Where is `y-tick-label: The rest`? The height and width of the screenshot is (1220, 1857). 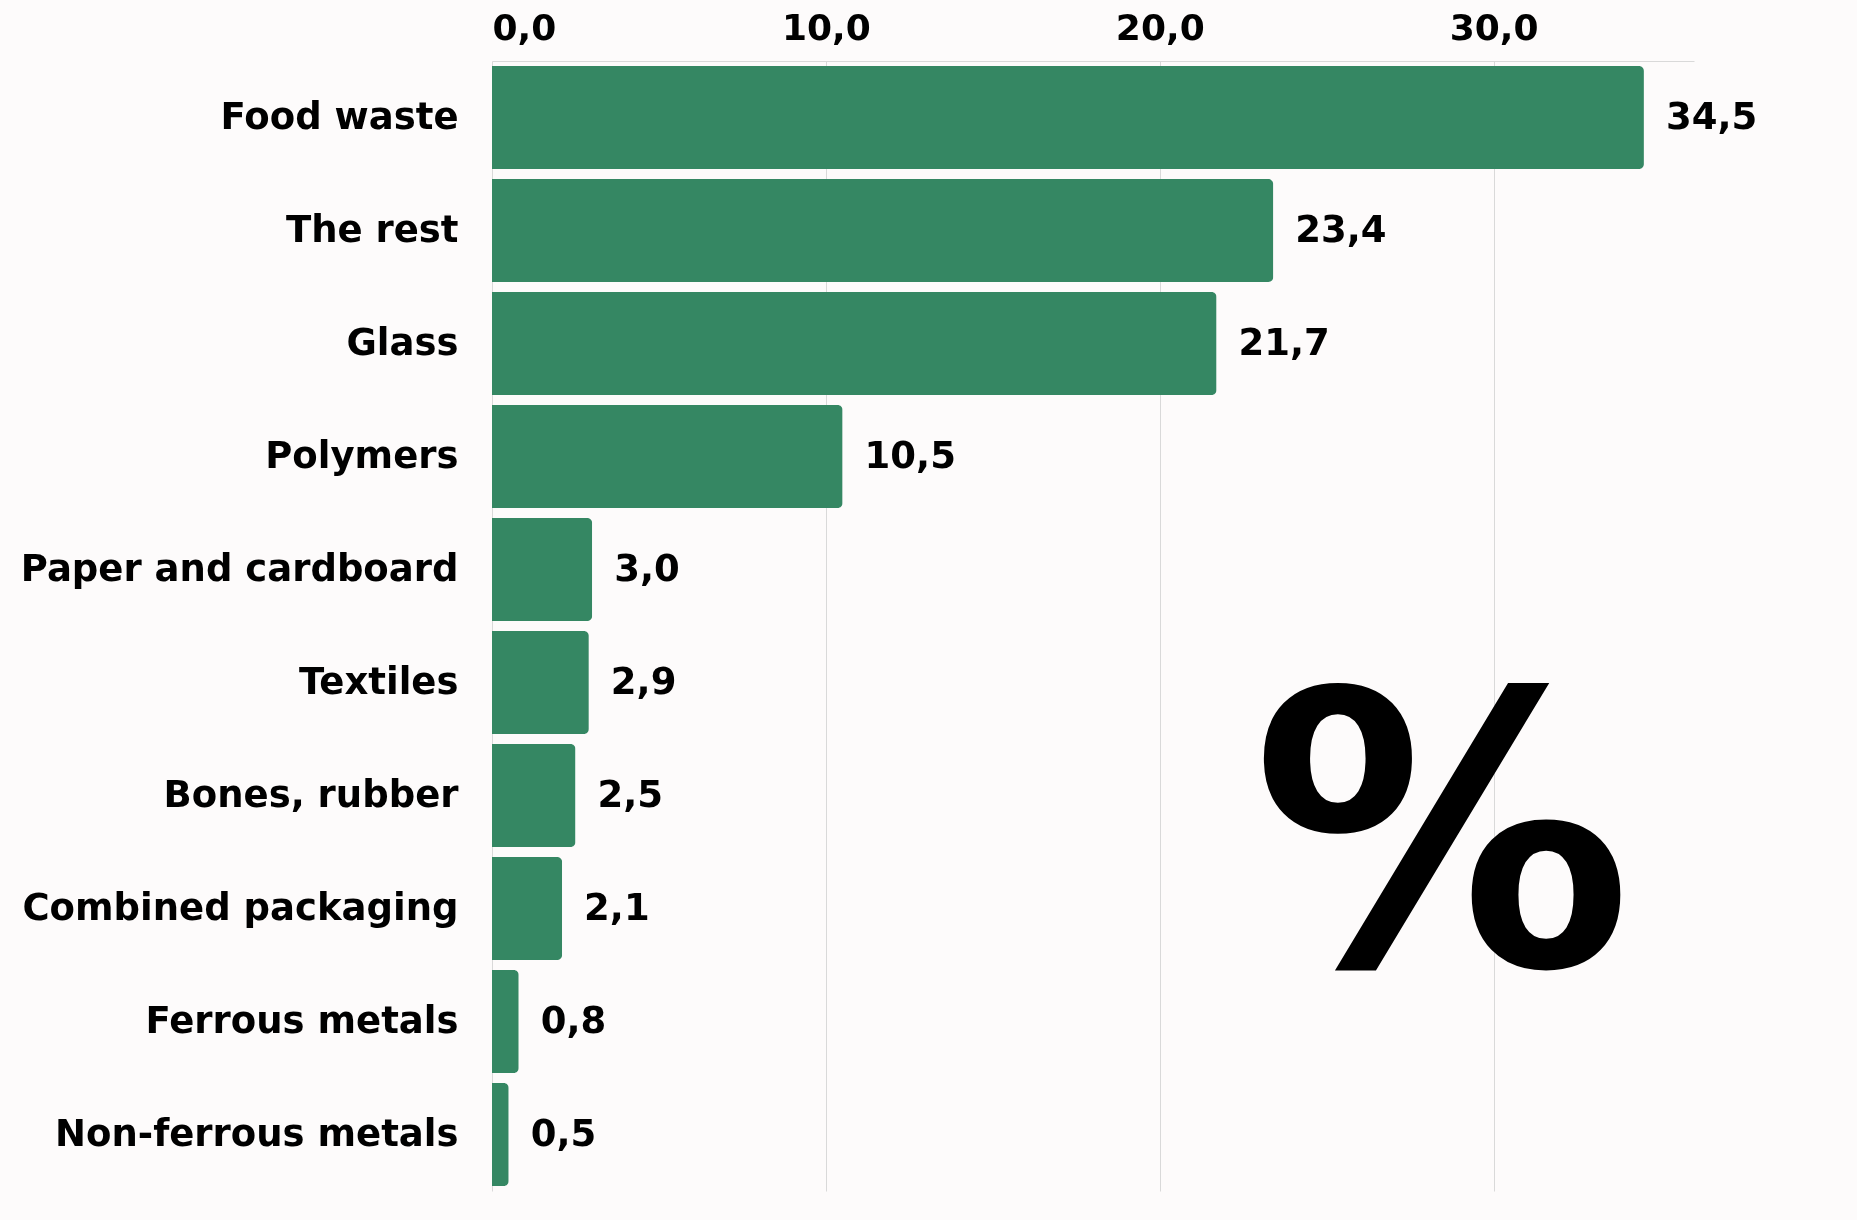 y-tick-label: The rest is located at coordinates (372, 229).